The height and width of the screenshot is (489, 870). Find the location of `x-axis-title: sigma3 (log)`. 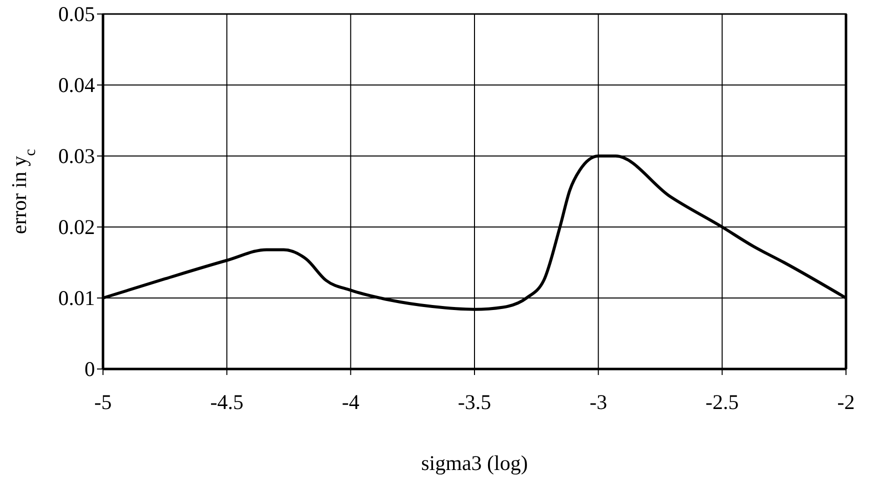

x-axis-title: sigma3 (log) is located at coordinates (474, 463).